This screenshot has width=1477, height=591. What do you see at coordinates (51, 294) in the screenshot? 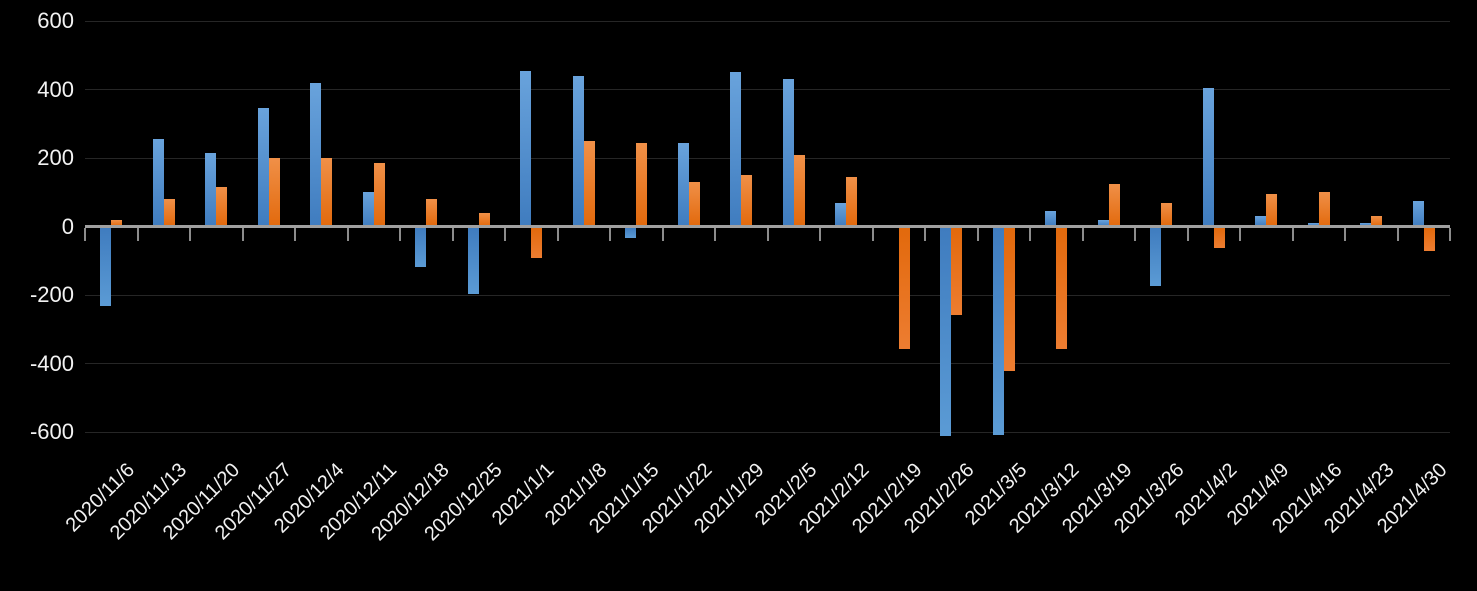
I see `y-axis-label: -200` at bounding box center [51, 294].